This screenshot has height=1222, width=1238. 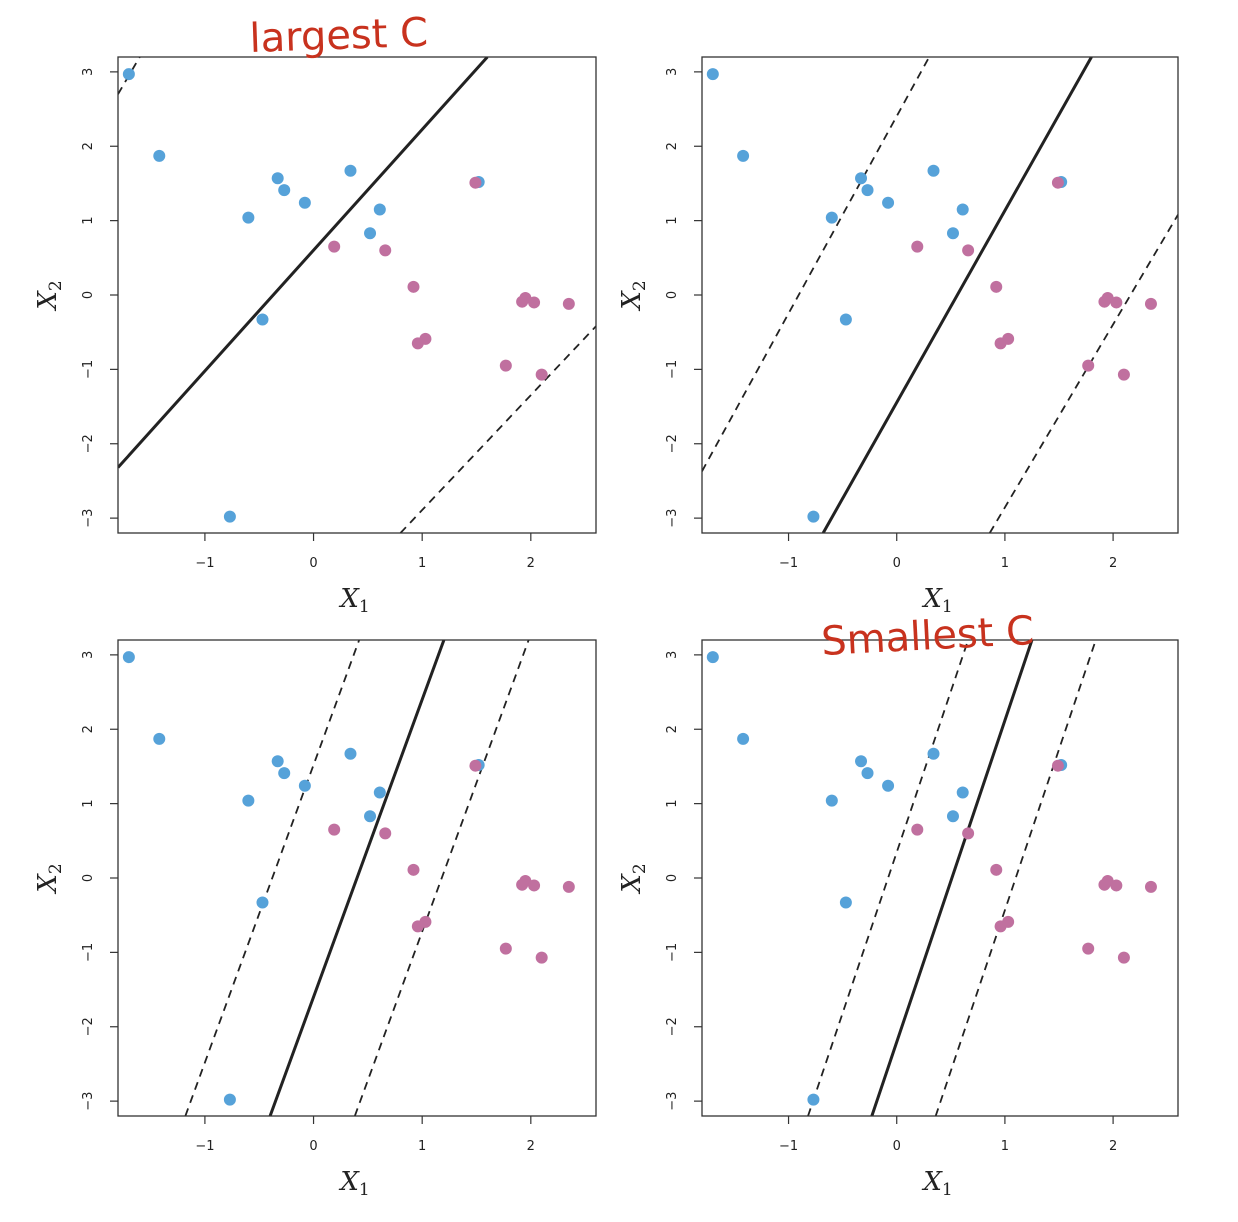 What do you see at coordinates (313, 1146) in the screenshot?
I see `x-tick-label: 0` at bounding box center [313, 1146].